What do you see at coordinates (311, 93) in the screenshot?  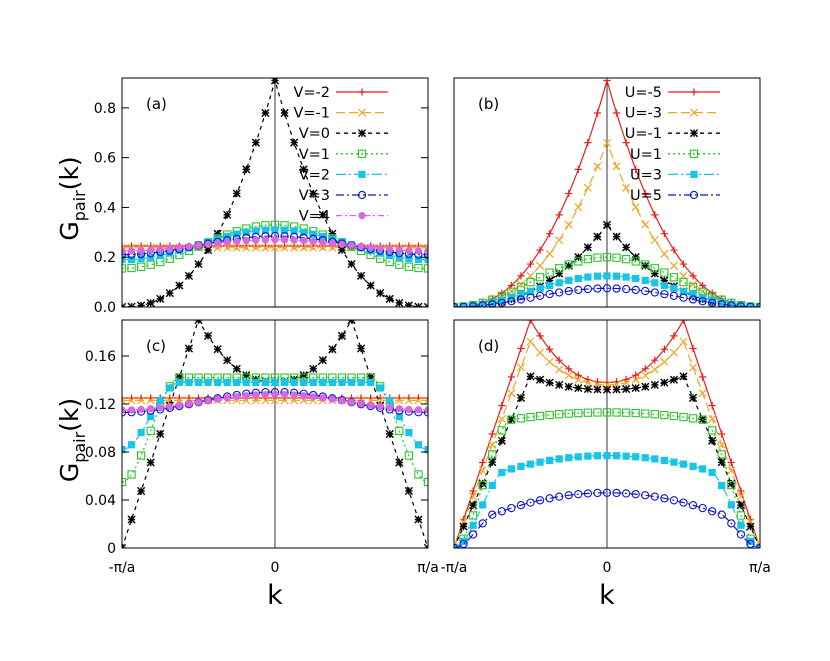 I see `legend-label: V=-2` at bounding box center [311, 93].